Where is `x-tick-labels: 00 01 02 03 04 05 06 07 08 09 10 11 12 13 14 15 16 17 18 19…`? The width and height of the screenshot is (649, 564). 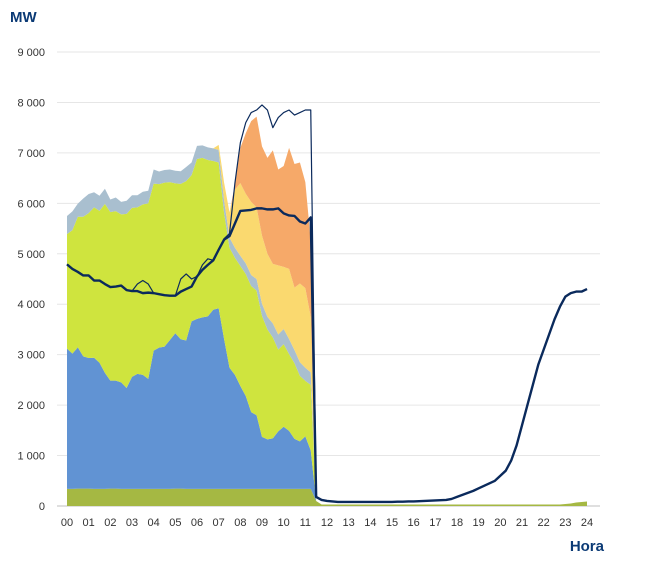
x-tick-labels: 00 01 02 03 04 05 06 07 08 09 10 11 12 13 14 15 16 17 18 19… is located at coordinates (327, 523).